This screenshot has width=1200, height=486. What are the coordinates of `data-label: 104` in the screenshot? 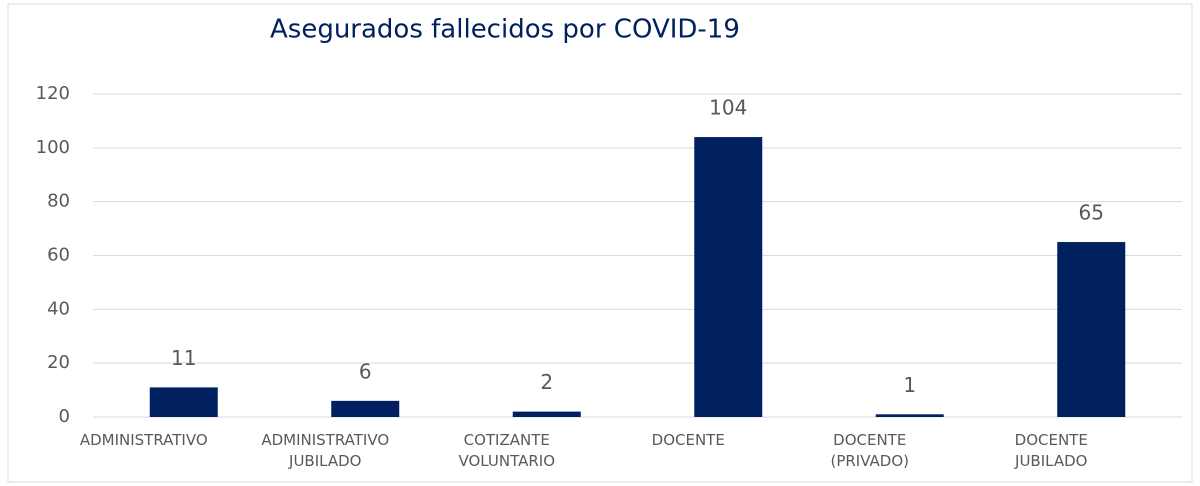 It's located at (728, 108).